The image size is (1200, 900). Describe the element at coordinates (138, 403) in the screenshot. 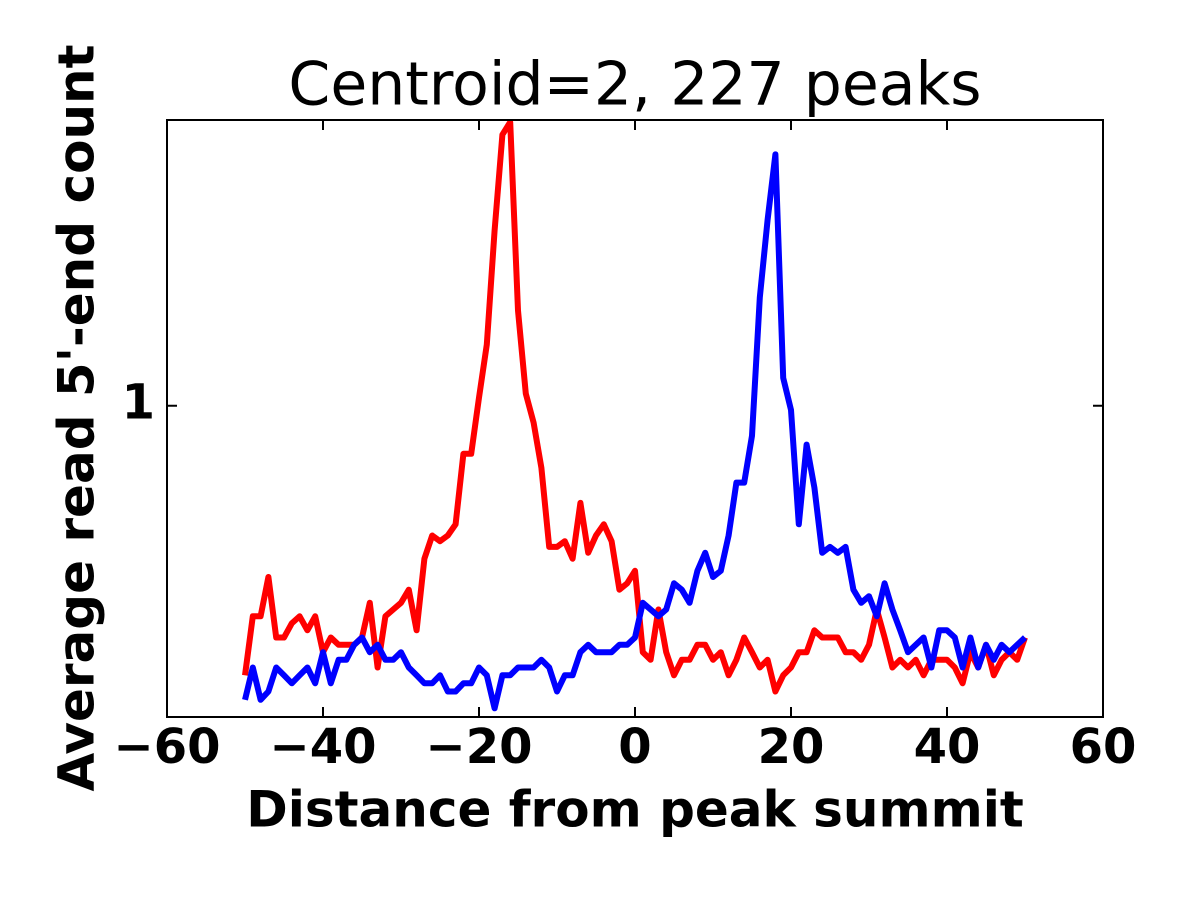

I see `y-tick-label: 1` at that location.